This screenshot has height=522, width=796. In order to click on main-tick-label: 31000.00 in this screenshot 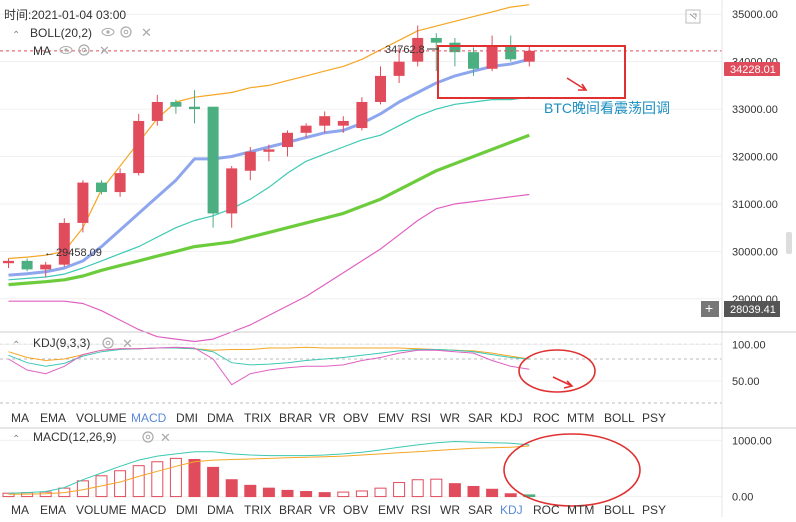, I will do `click(755, 205)`.